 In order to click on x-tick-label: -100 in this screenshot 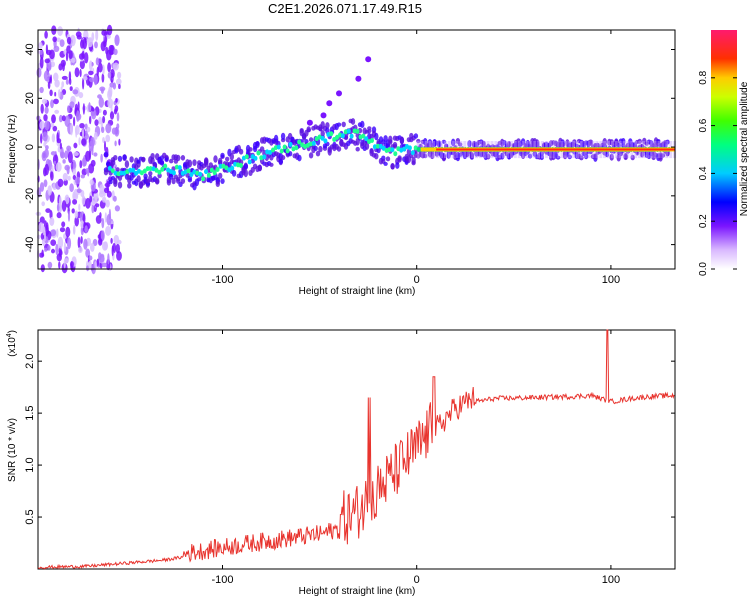, I will do `click(222, 280)`.